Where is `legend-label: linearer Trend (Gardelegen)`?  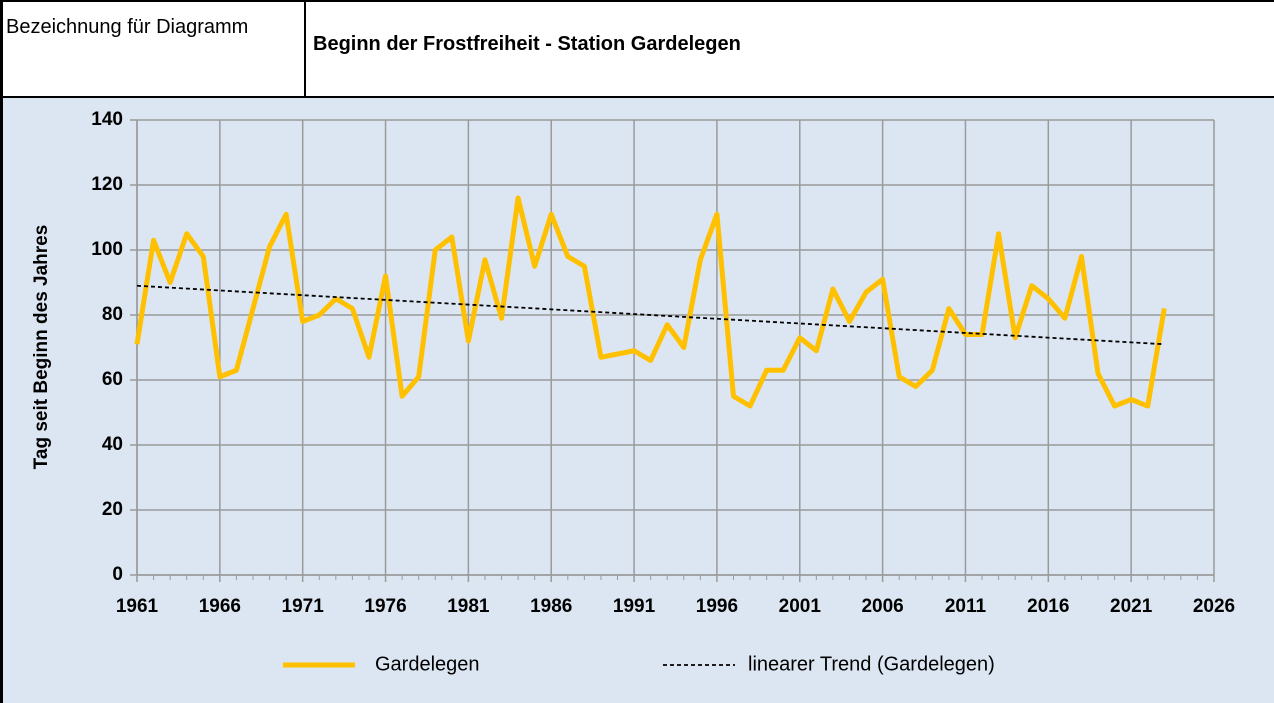 legend-label: linearer Trend (Gardelegen) is located at coordinates (871, 664).